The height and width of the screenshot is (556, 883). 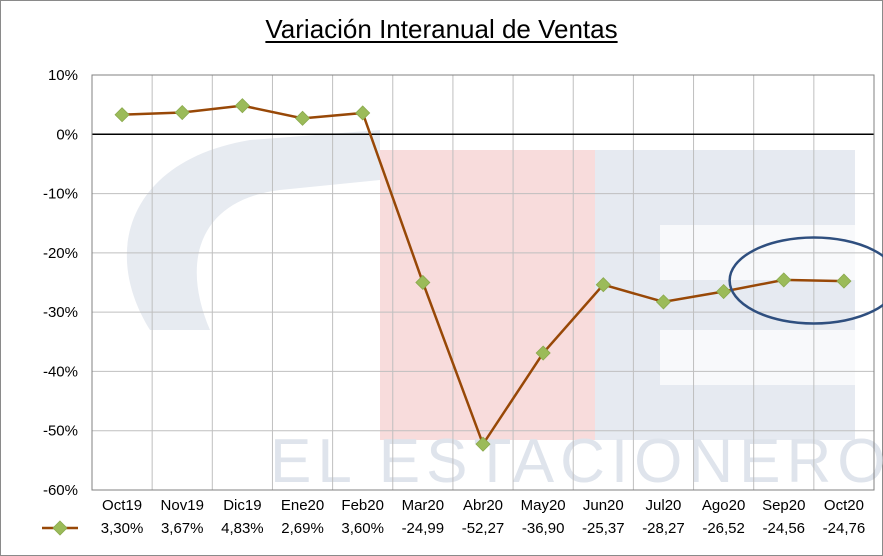 What do you see at coordinates (60, 194) in the screenshot?
I see `y-tick-label: -10%` at bounding box center [60, 194].